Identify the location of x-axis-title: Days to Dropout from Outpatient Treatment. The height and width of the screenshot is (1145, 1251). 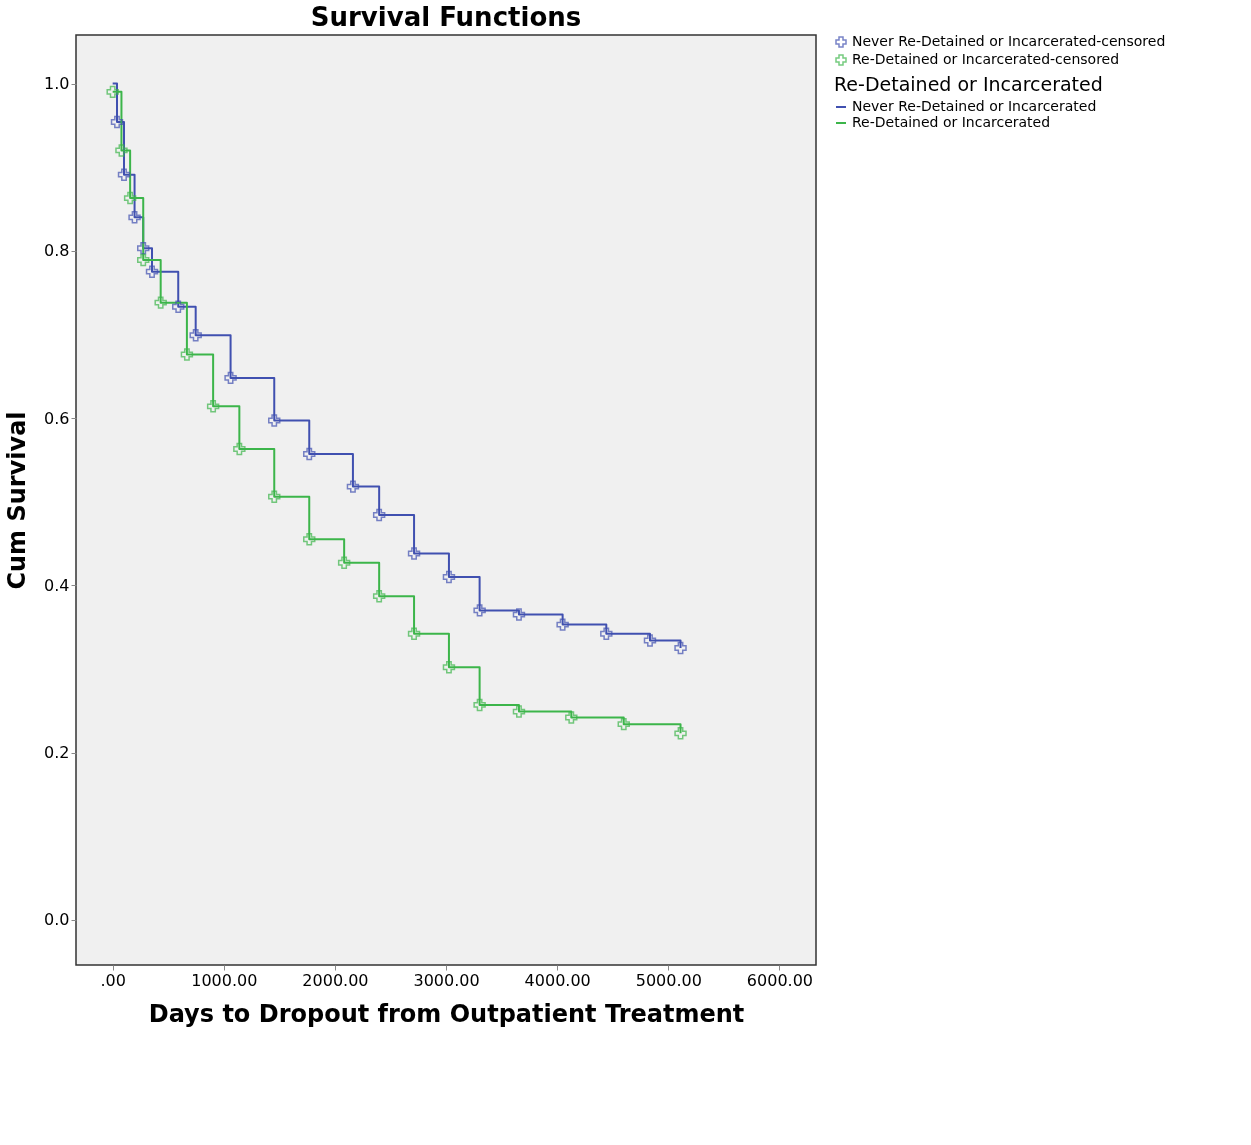
(446, 1013).